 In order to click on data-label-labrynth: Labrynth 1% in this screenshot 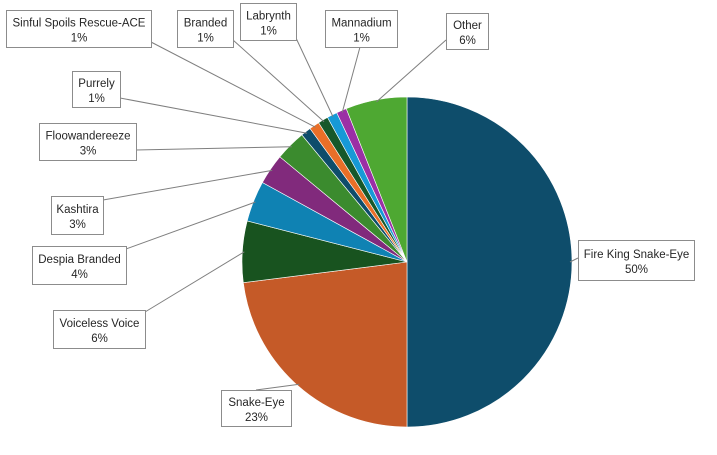, I will do `click(268, 22)`.